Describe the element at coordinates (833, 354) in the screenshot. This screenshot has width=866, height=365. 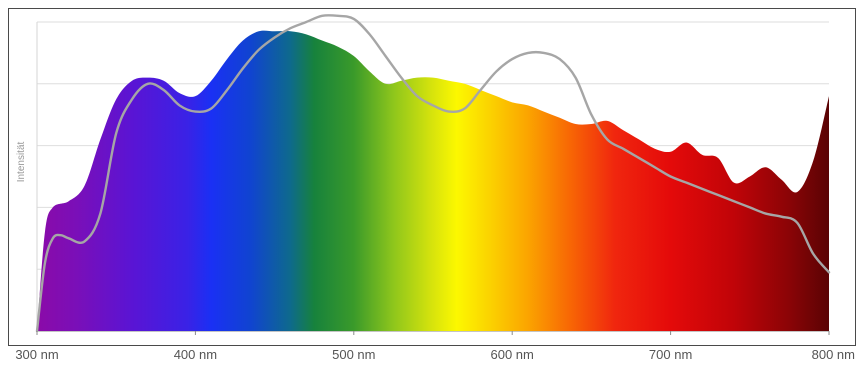
I see `x-tick-label-800: 800 nm` at that location.